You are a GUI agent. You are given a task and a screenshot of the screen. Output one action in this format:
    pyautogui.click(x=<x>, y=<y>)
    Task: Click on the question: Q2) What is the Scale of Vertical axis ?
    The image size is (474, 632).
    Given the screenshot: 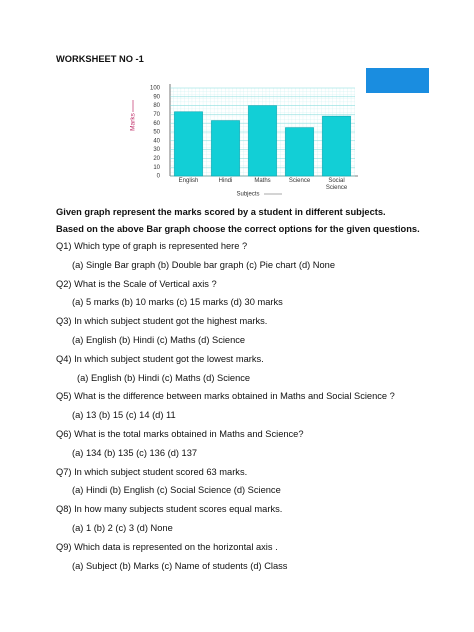 What is the action you would take?
    pyautogui.click(x=136, y=283)
    